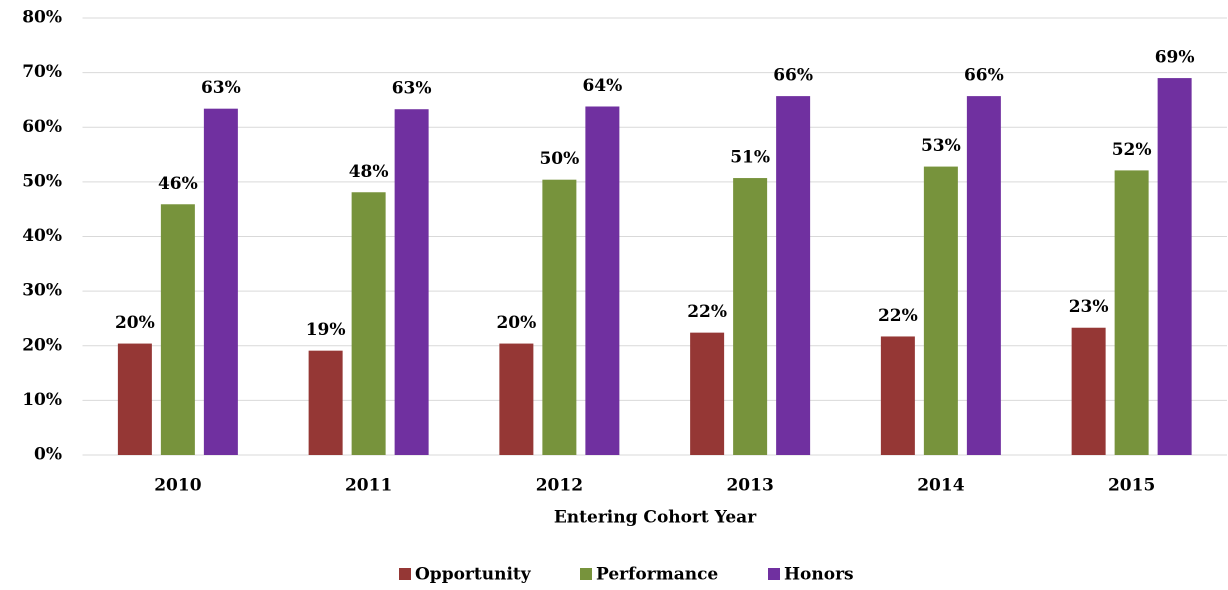  I want to click on x-tick-label: 2012, so click(559, 486).